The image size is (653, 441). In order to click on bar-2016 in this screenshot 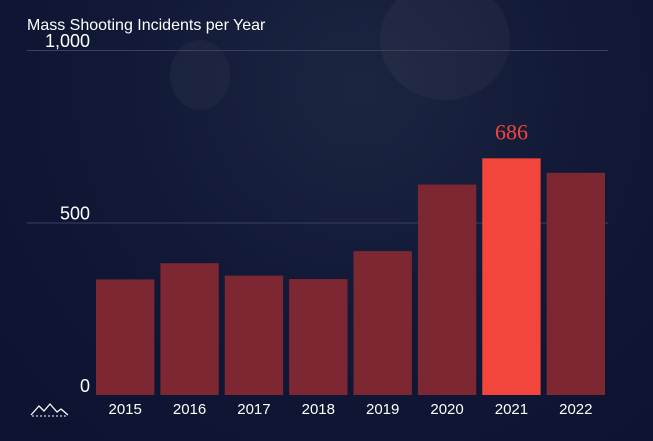, I will do `click(189, 329)`.